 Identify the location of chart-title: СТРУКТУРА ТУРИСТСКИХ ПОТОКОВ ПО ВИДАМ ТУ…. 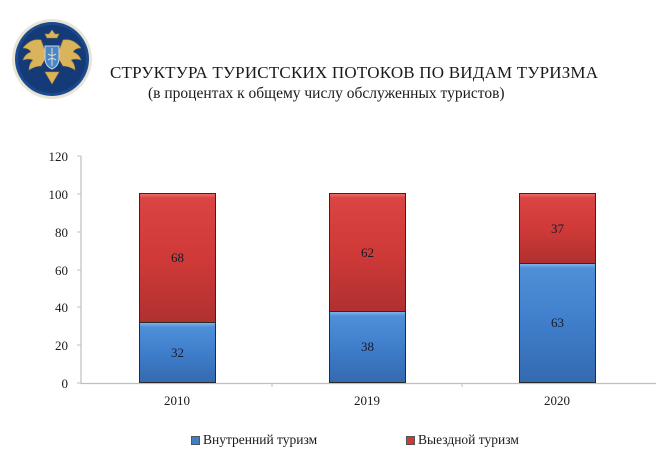
(354, 72).